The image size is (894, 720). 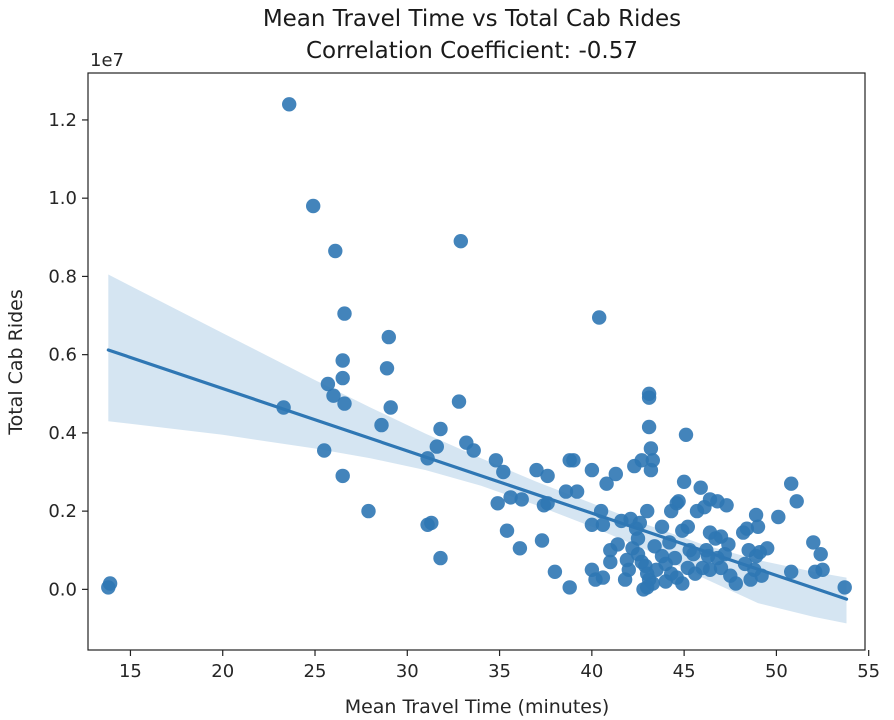 What do you see at coordinates (16, 362) in the screenshot?
I see `y-axis-label: Total Cab Rides` at bounding box center [16, 362].